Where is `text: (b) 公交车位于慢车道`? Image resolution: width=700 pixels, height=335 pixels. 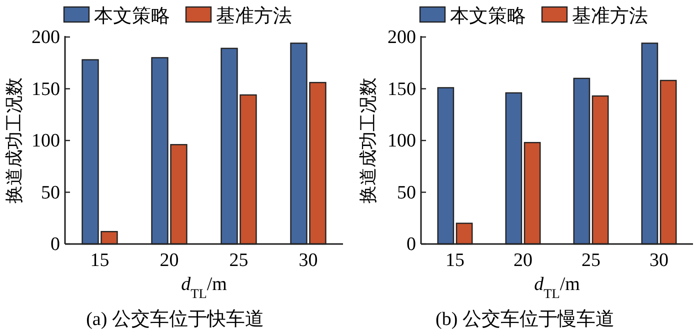
text: (b) 公交车位于慢车道 is located at coordinates (525, 319).